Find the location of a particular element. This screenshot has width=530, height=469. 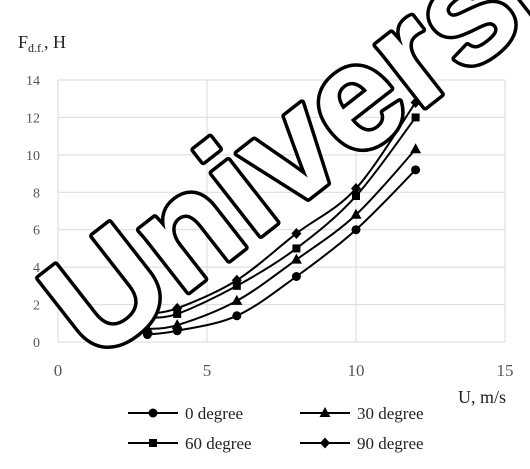

x-tick-label: 10 is located at coordinates (356, 370).